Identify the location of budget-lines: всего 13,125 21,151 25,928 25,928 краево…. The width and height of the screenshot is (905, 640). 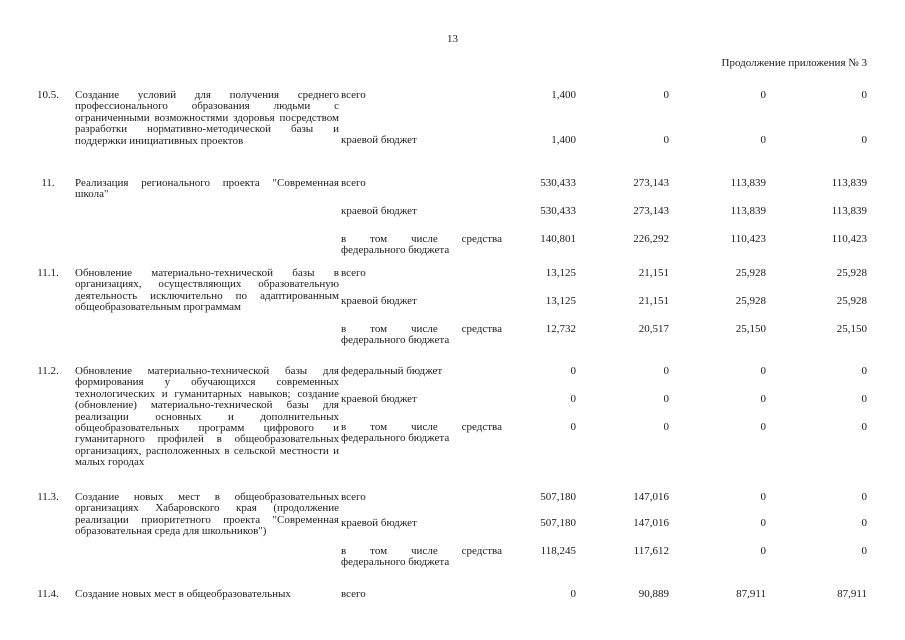
(604, 307).